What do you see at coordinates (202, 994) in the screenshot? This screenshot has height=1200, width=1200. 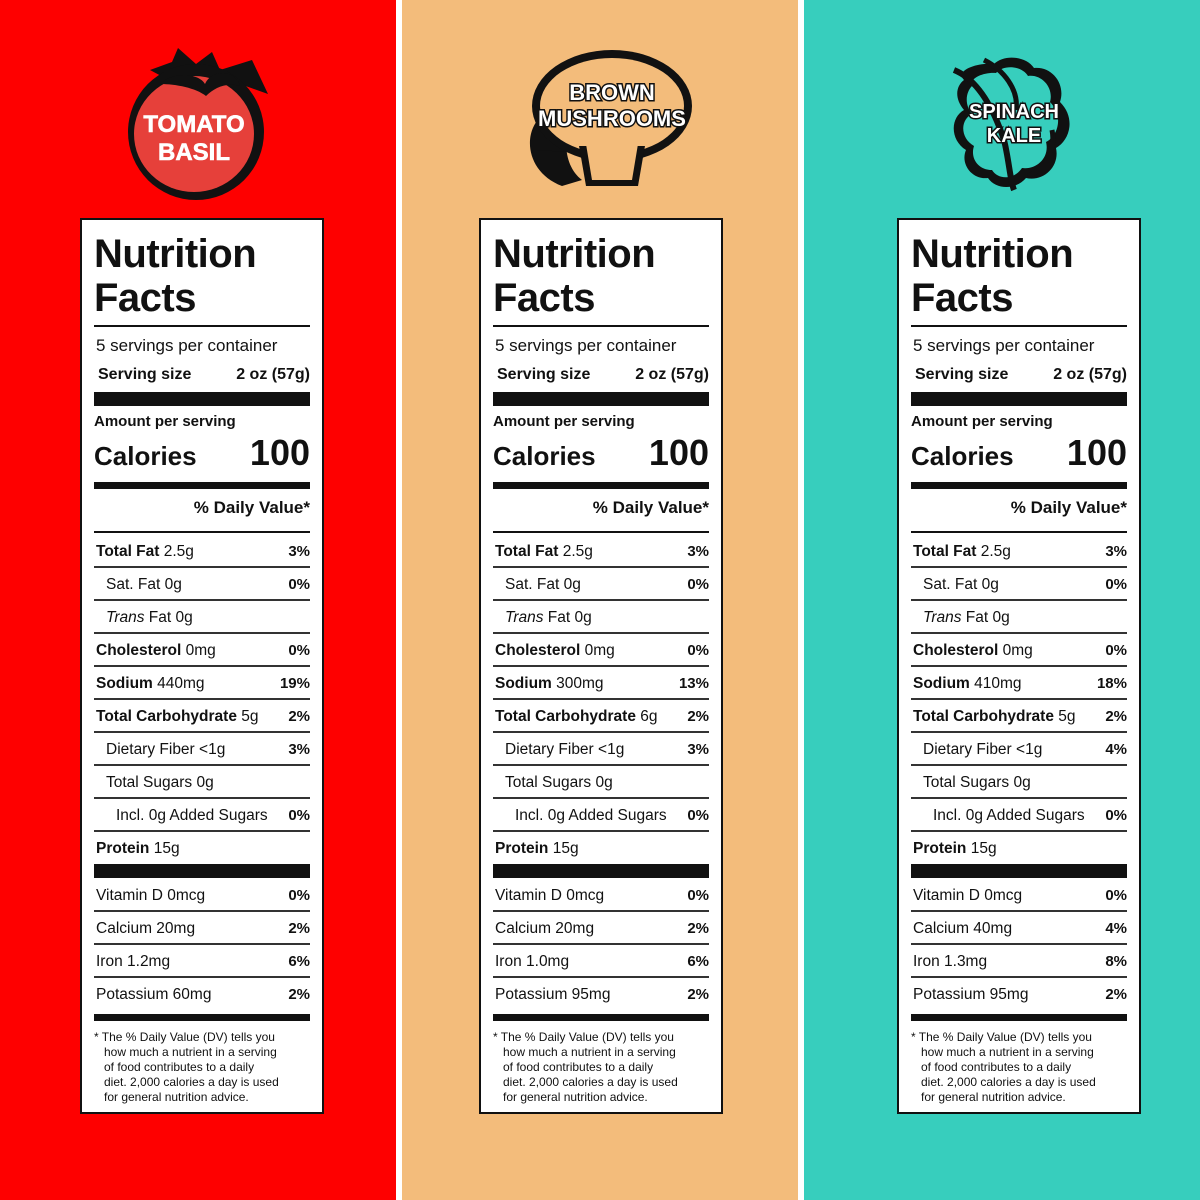 I see `potassium-row: Potassium 60mg 2%` at bounding box center [202, 994].